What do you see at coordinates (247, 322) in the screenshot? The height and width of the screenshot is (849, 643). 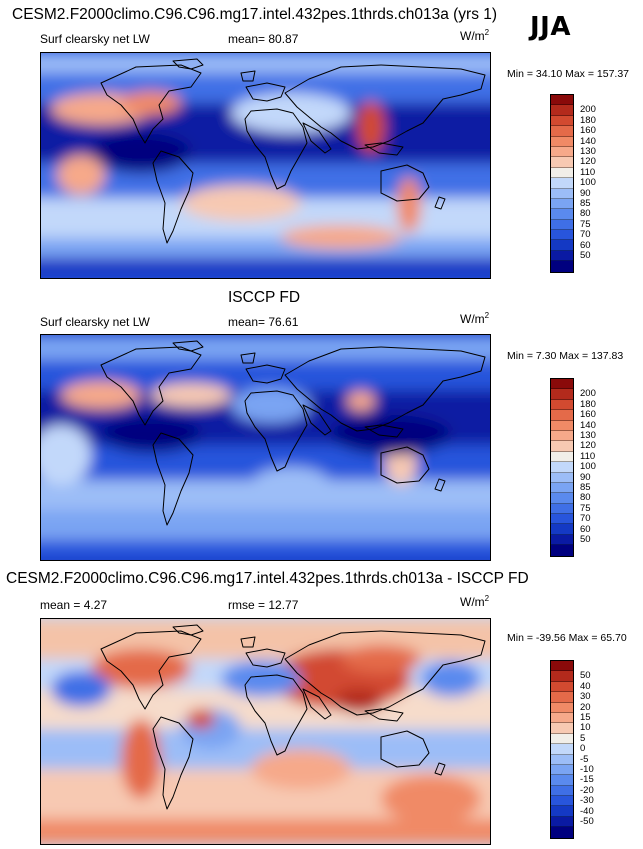 I see `panel2-mean-label: mean=` at bounding box center [247, 322].